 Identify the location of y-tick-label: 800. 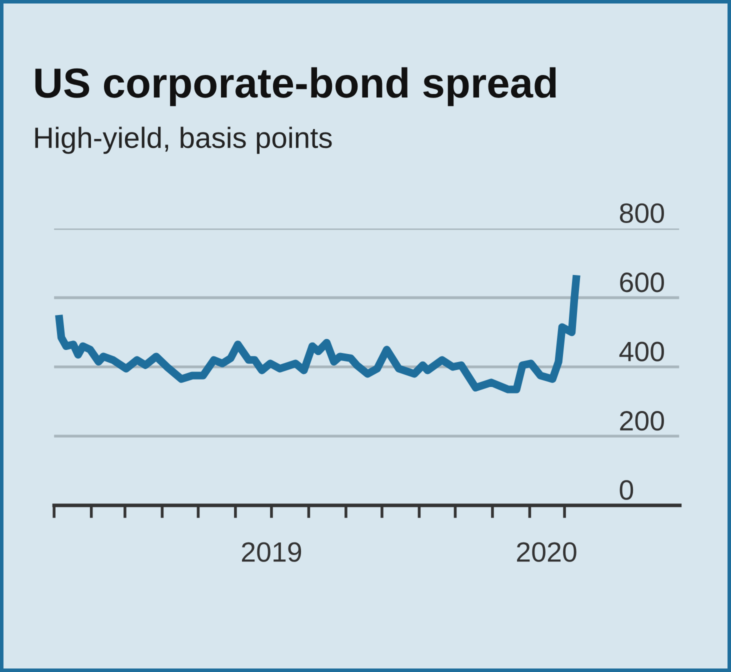
(642, 213).